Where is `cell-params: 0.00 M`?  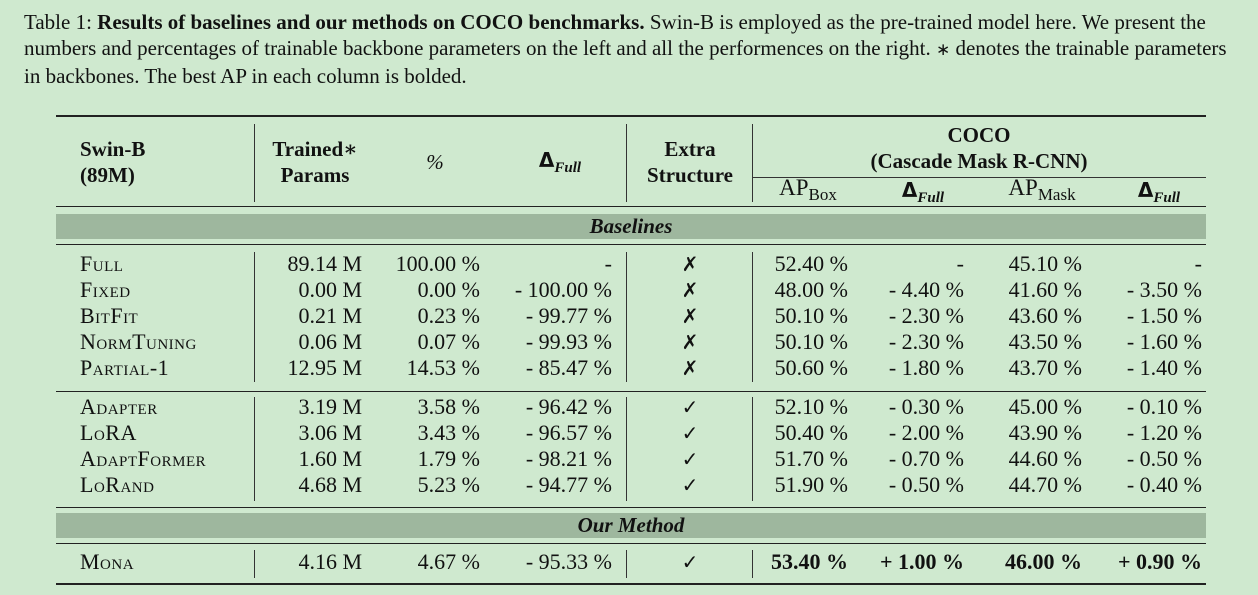 cell-params: 0.00 M is located at coordinates (330, 289).